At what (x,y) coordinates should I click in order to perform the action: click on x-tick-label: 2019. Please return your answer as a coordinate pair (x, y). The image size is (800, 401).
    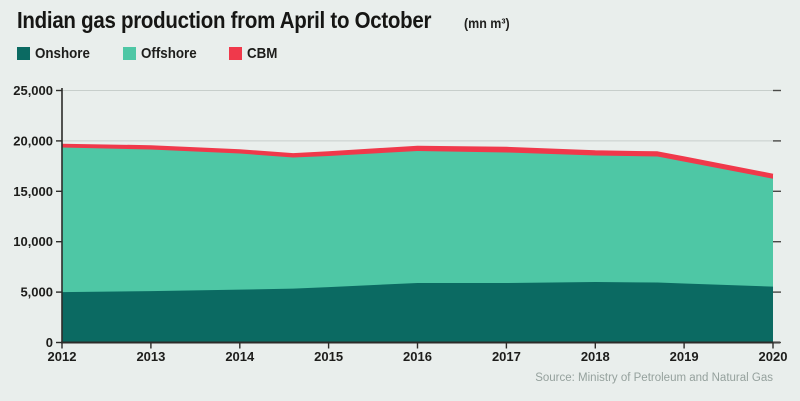
    Looking at the image, I should click on (684, 356).